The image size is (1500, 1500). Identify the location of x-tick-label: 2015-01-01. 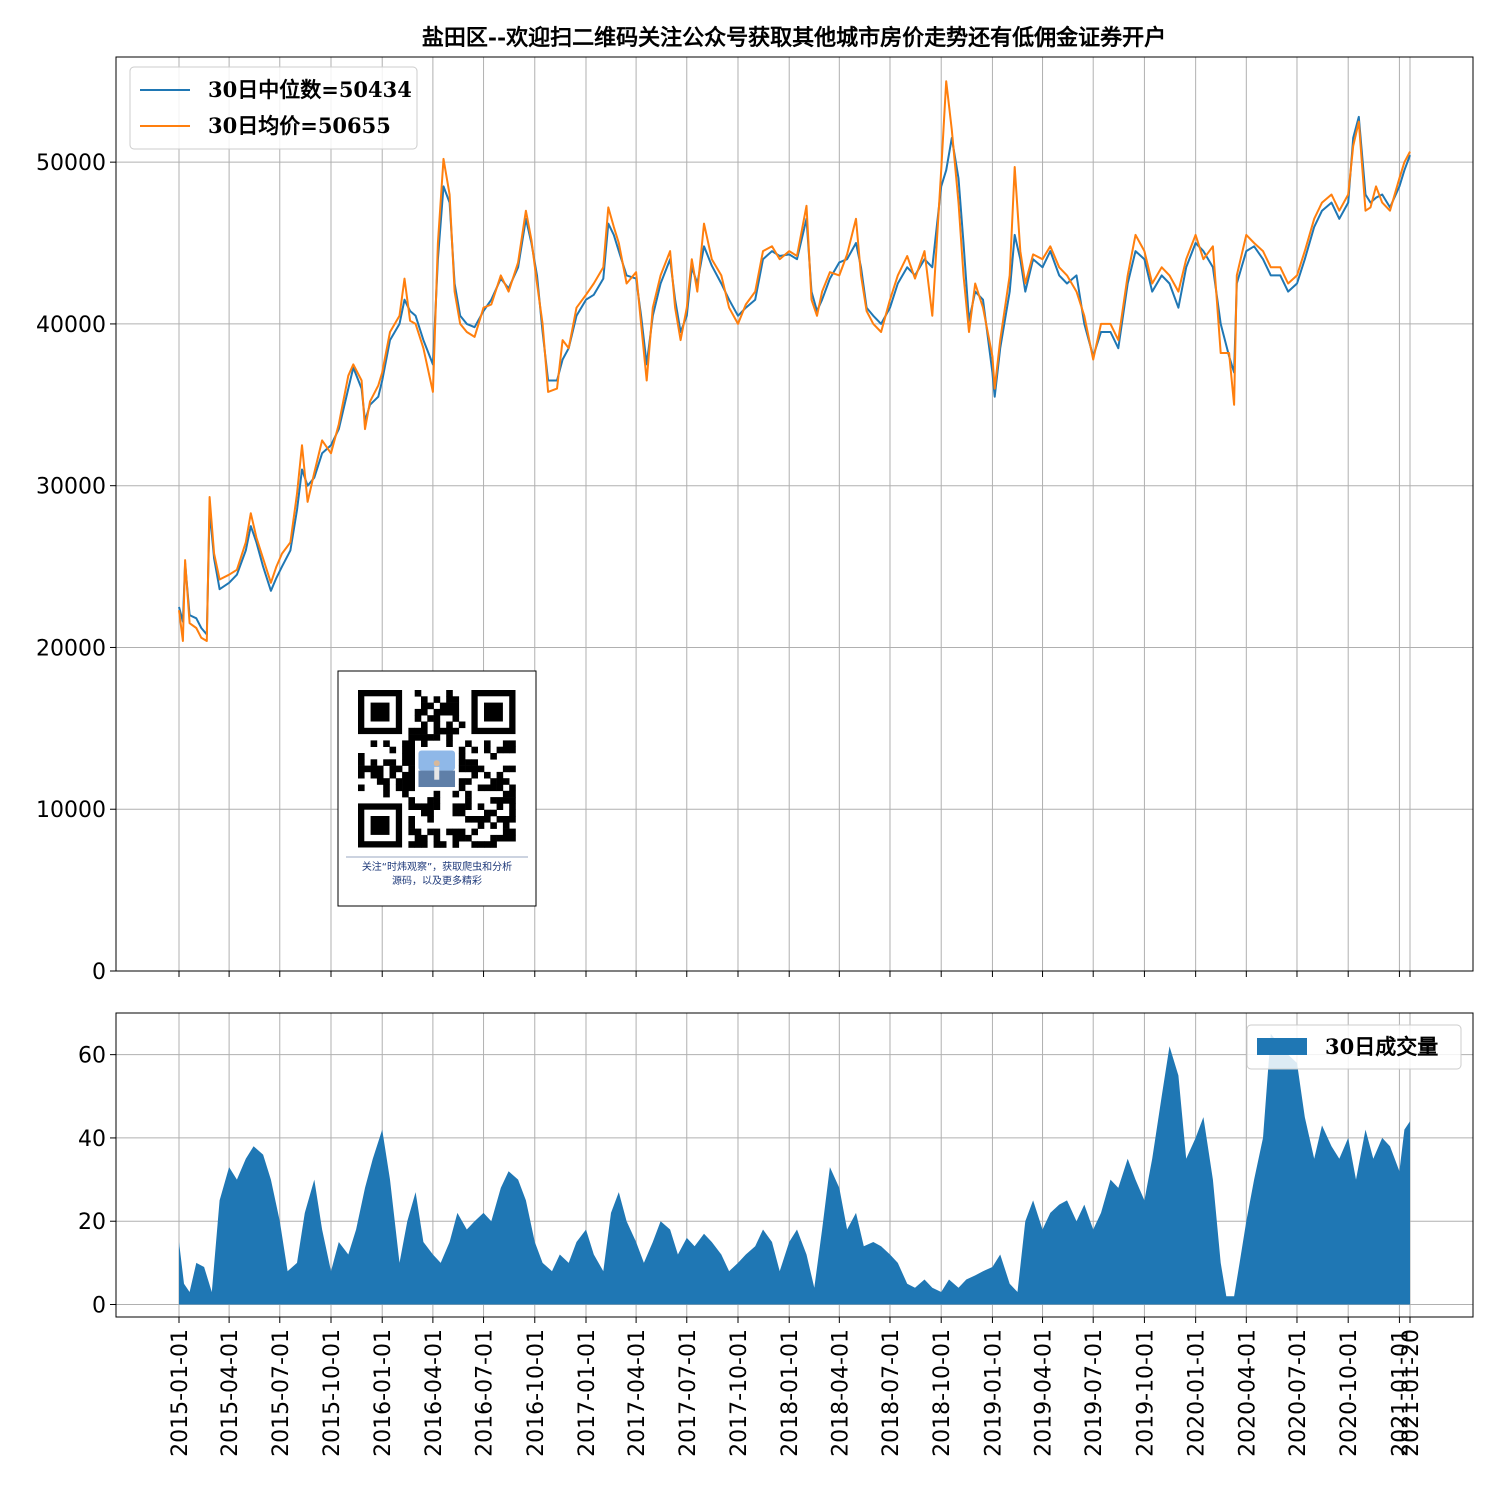
(180, 1393).